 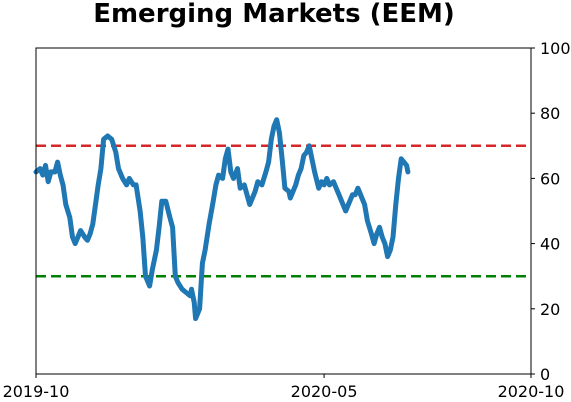 What do you see at coordinates (550, 244) in the screenshot?
I see `y-tick-label-2: 40` at bounding box center [550, 244].